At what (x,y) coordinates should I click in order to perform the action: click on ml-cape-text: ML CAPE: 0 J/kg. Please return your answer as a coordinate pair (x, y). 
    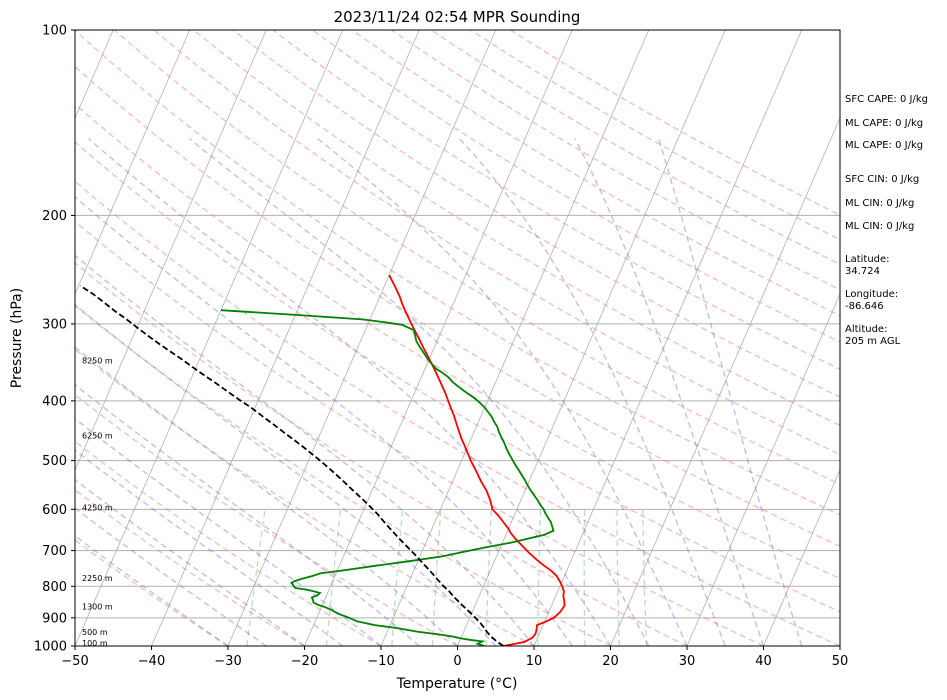
    Looking at the image, I should click on (884, 123).